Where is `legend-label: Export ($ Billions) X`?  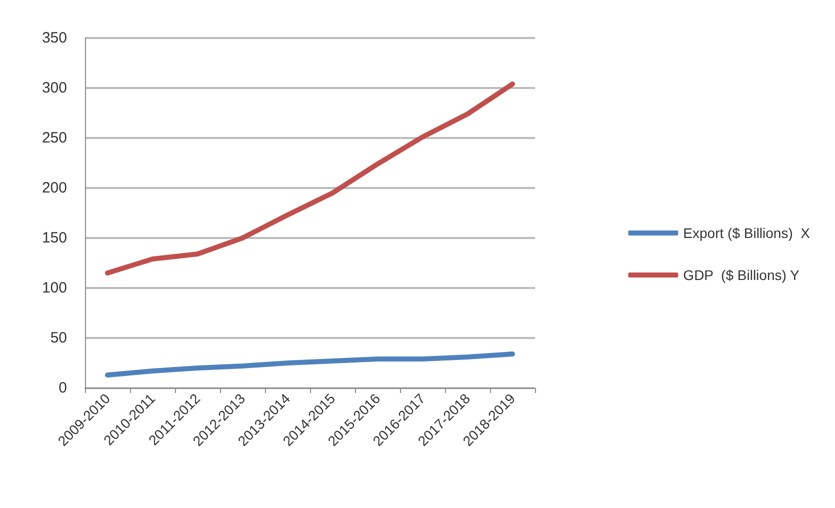
legend-label: Export ($ Billions) X is located at coordinates (747, 233).